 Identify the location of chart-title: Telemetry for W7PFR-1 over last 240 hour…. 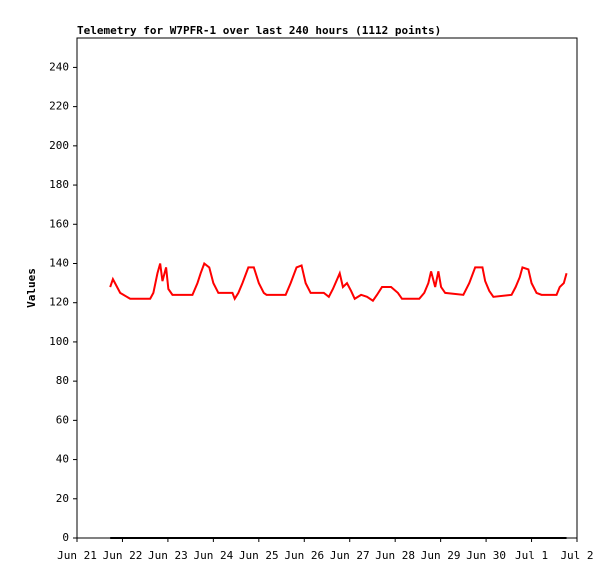
(259, 30).